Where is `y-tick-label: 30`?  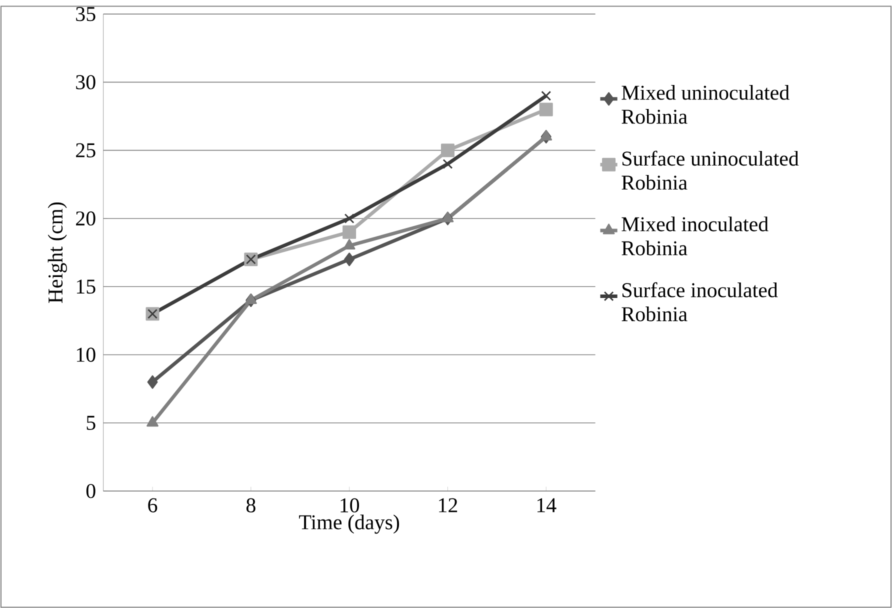
y-tick-label: 30 is located at coordinates (86, 82).